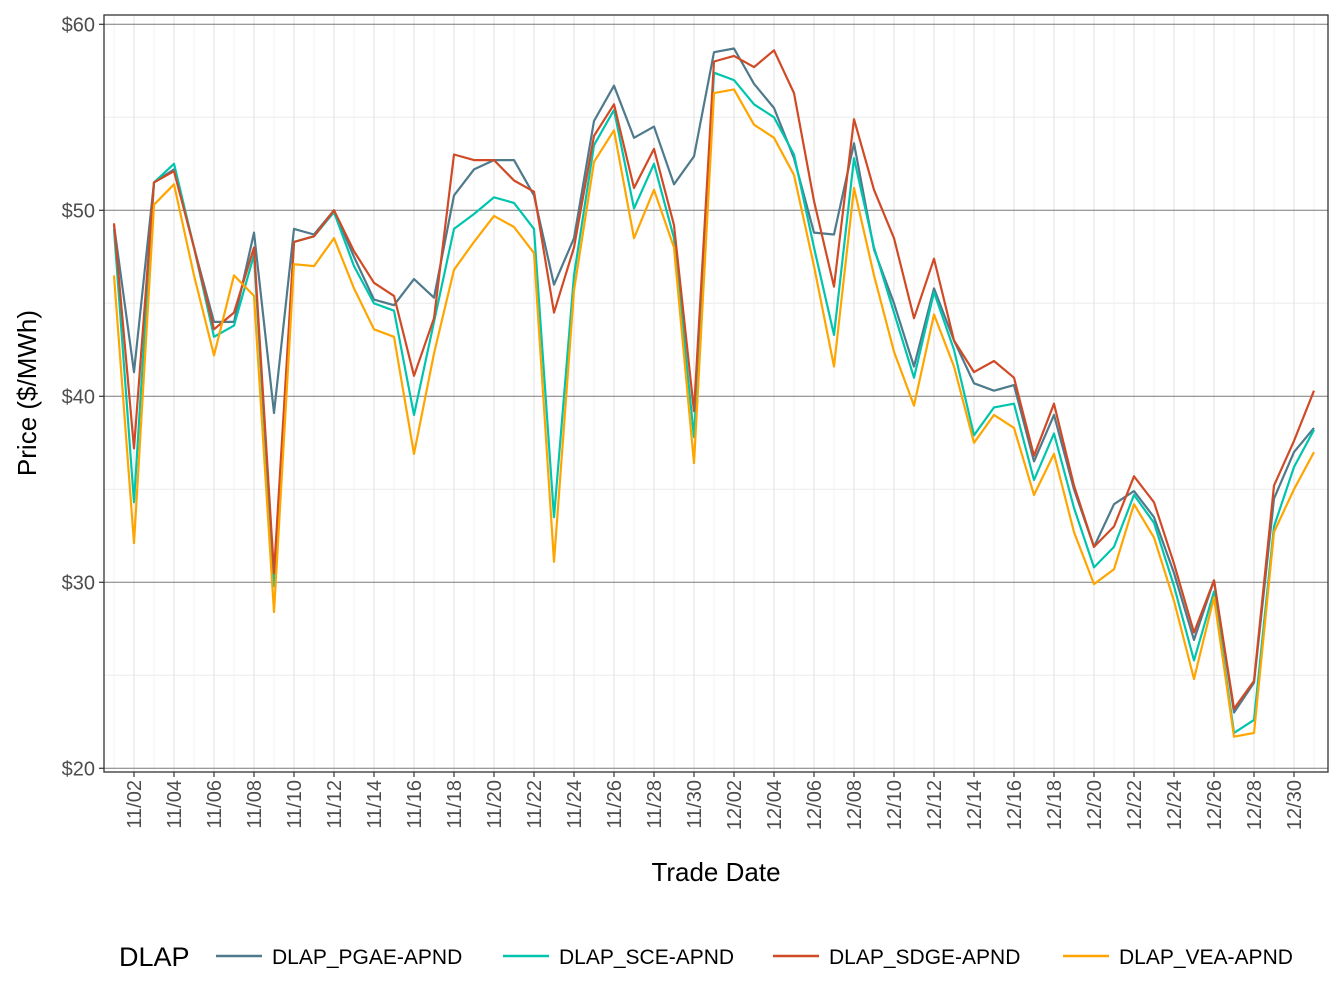  What do you see at coordinates (1015, 805) in the screenshot?
I see `x-tick-label: 12/16` at bounding box center [1015, 805].